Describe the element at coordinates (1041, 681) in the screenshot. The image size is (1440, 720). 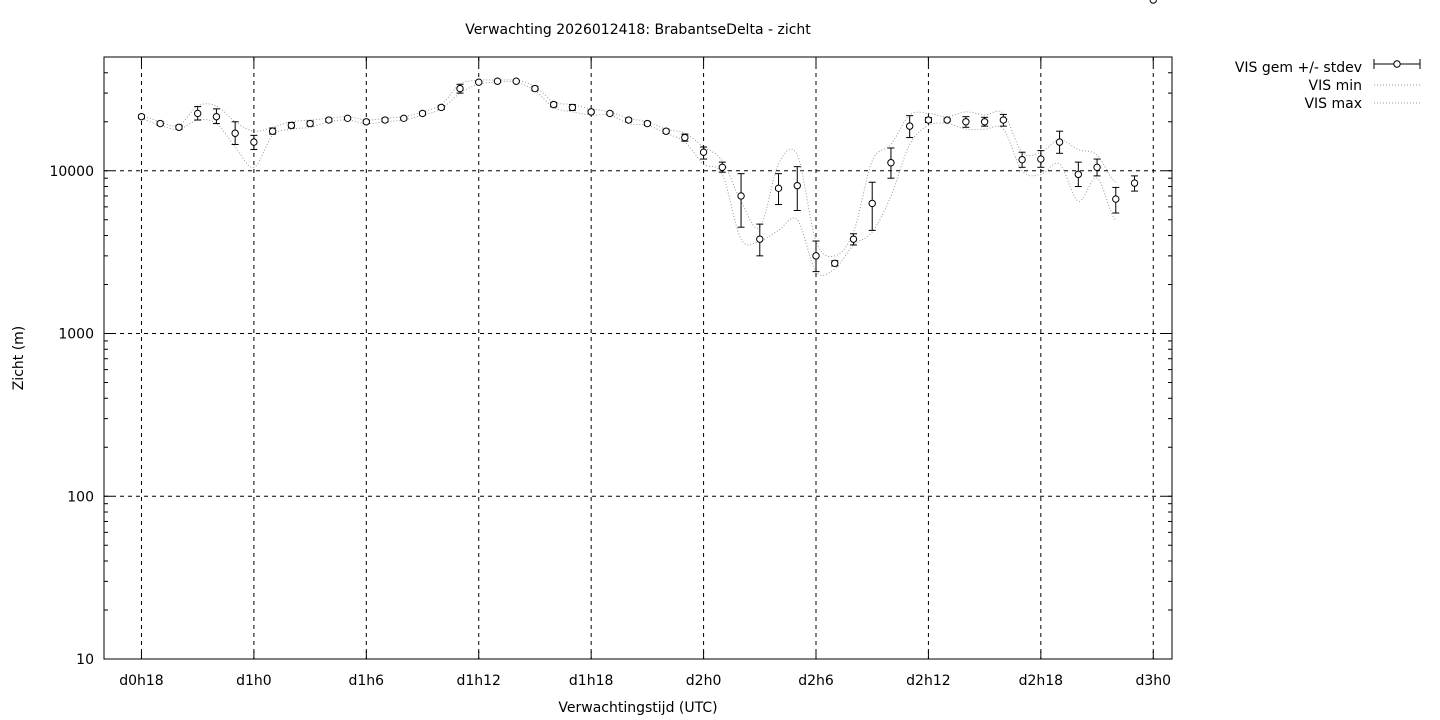
I see `x-tick-label: d2h18` at that location.